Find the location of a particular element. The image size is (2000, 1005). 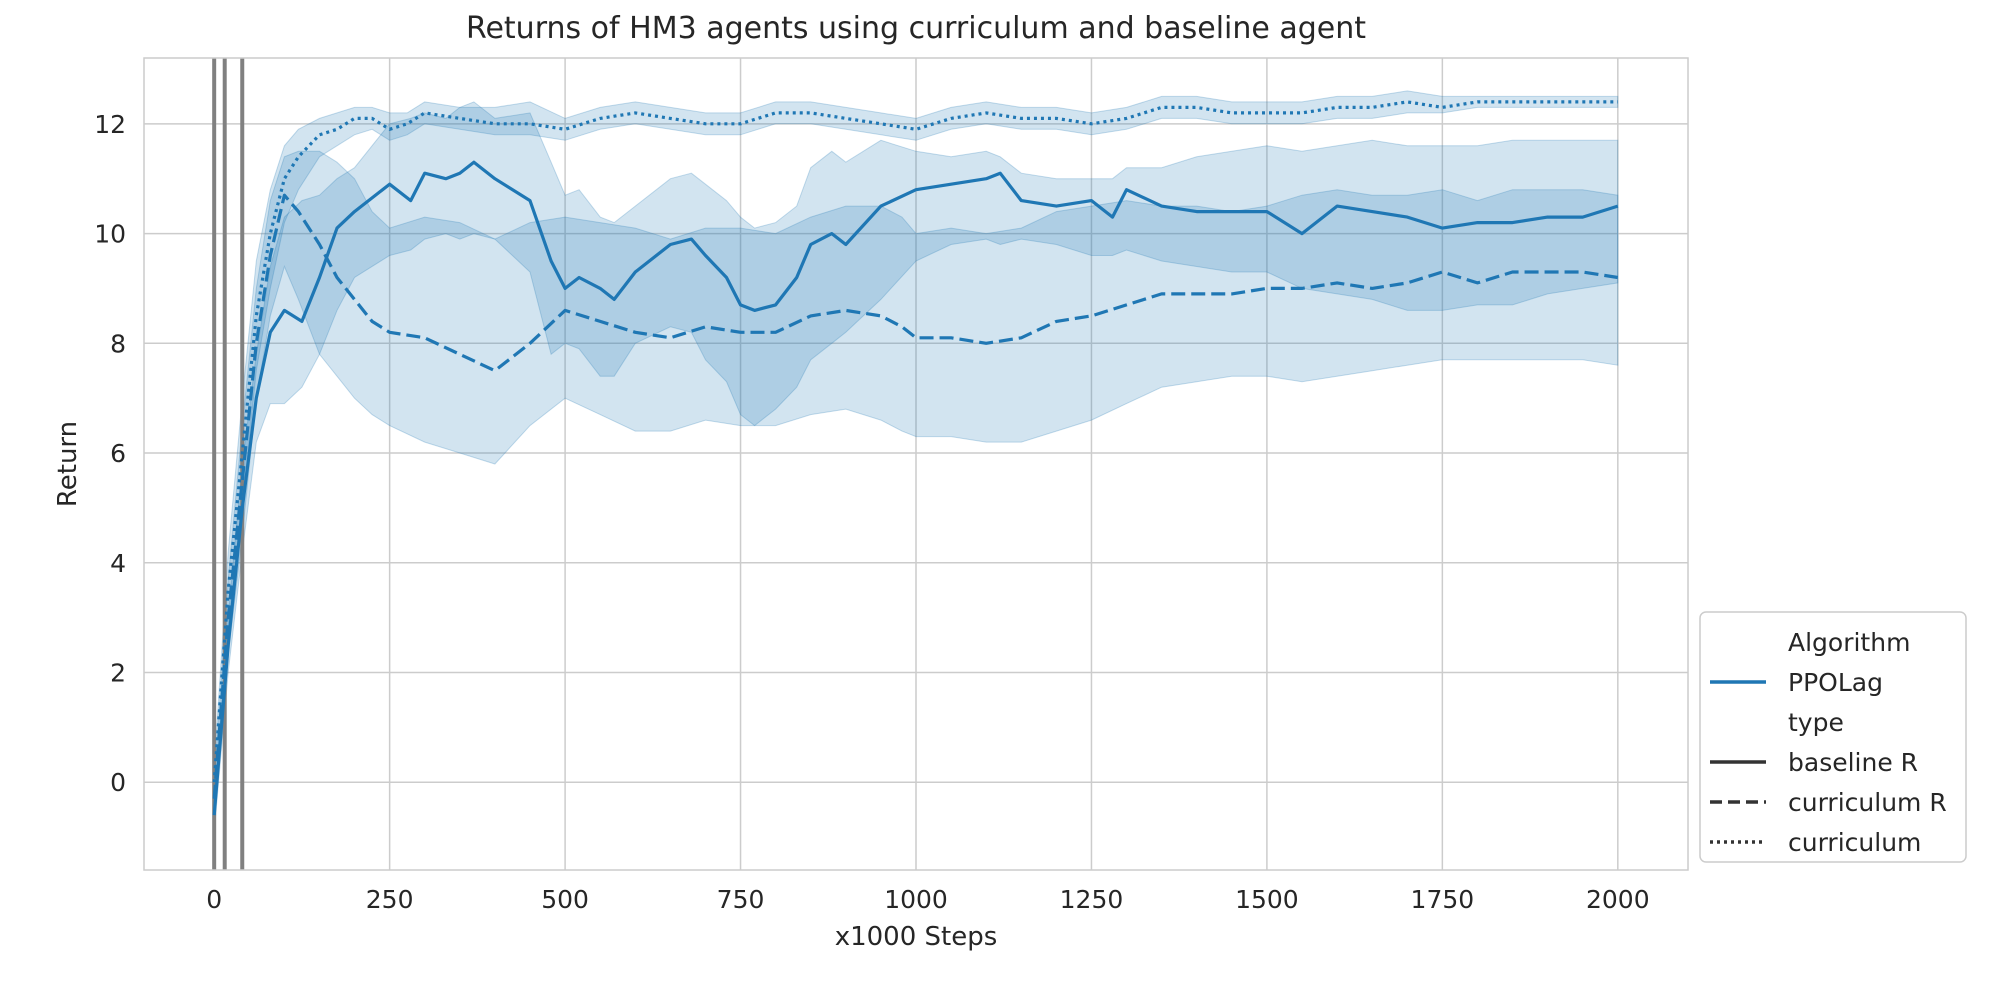

vertical-markers is located at coordinates (228, 464).